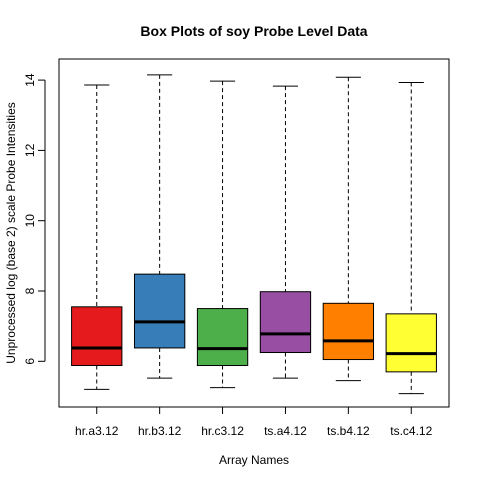 Image resolution: width=480 pixels, height=480 pixels. What do you see at coordinates (30, 80) in the screenshot?
I see `y-tick-label: 14` at bounding box center [30, 80].